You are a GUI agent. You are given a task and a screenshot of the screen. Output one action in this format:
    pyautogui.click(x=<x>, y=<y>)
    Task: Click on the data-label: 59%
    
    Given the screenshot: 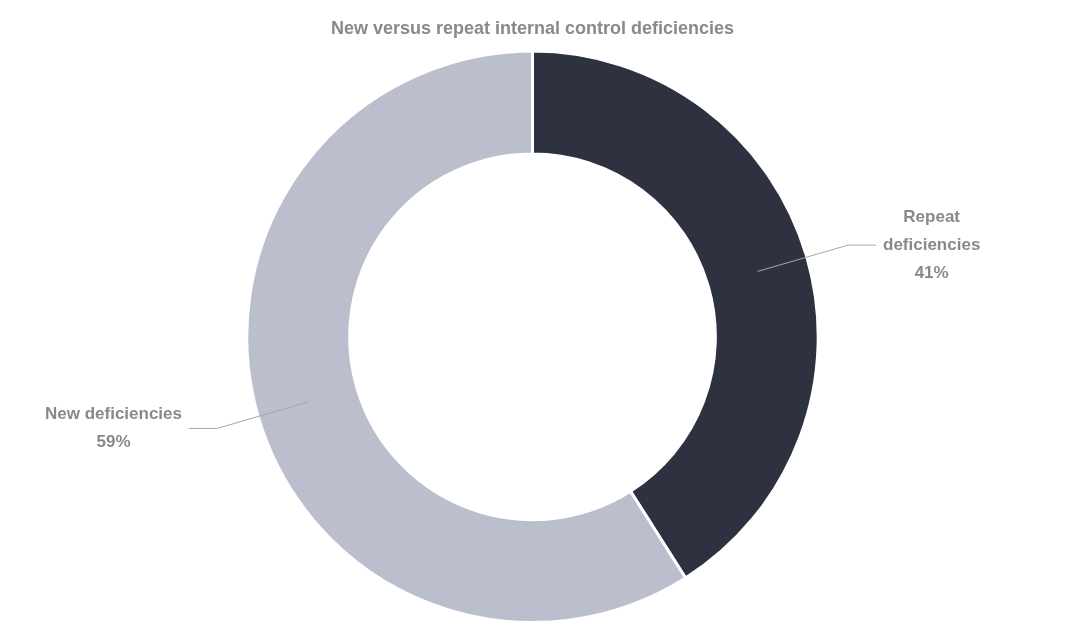 What is the action you would take?
    pyautogui.click(x=113, y=442)
    